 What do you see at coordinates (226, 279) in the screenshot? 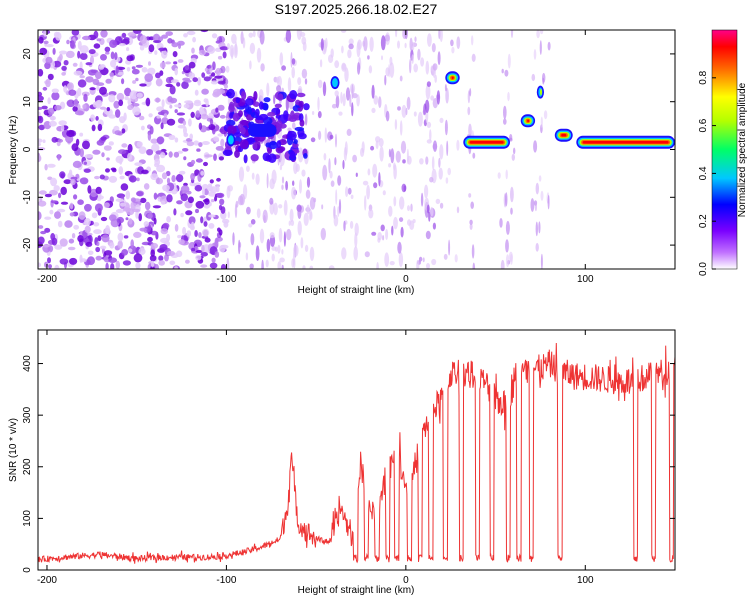
I see `x-tick-label: -100` at bounding box center [226, 279].